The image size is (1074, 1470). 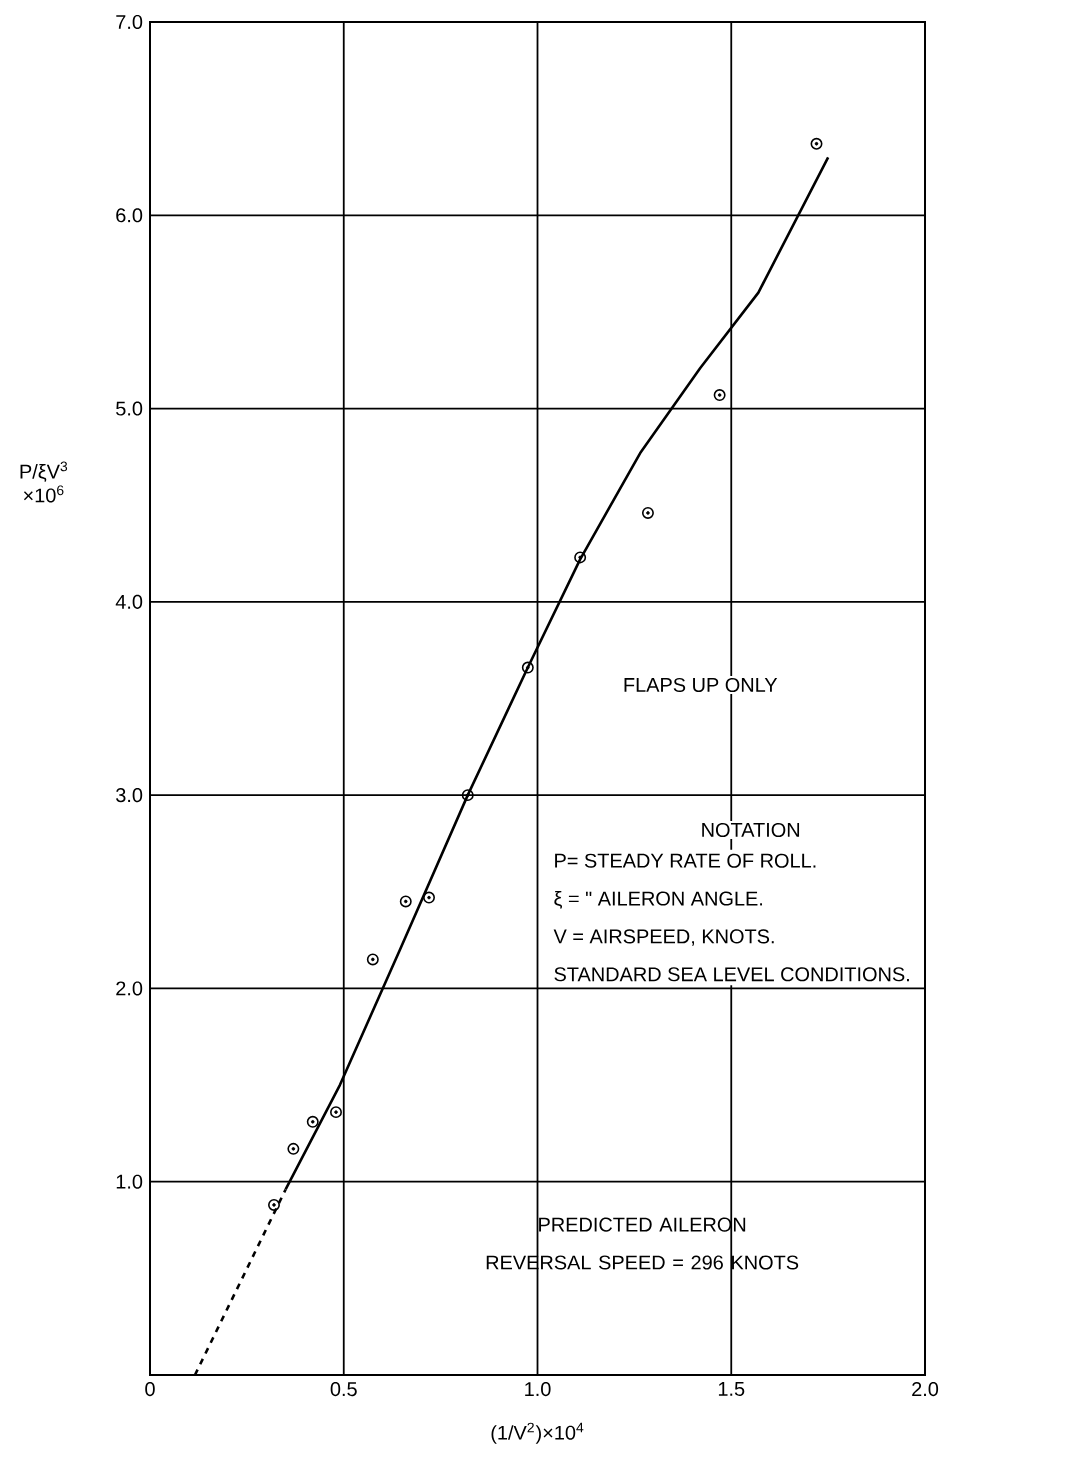 I want to click on y-tick-label: 4.0, so click(x=129, y=601).